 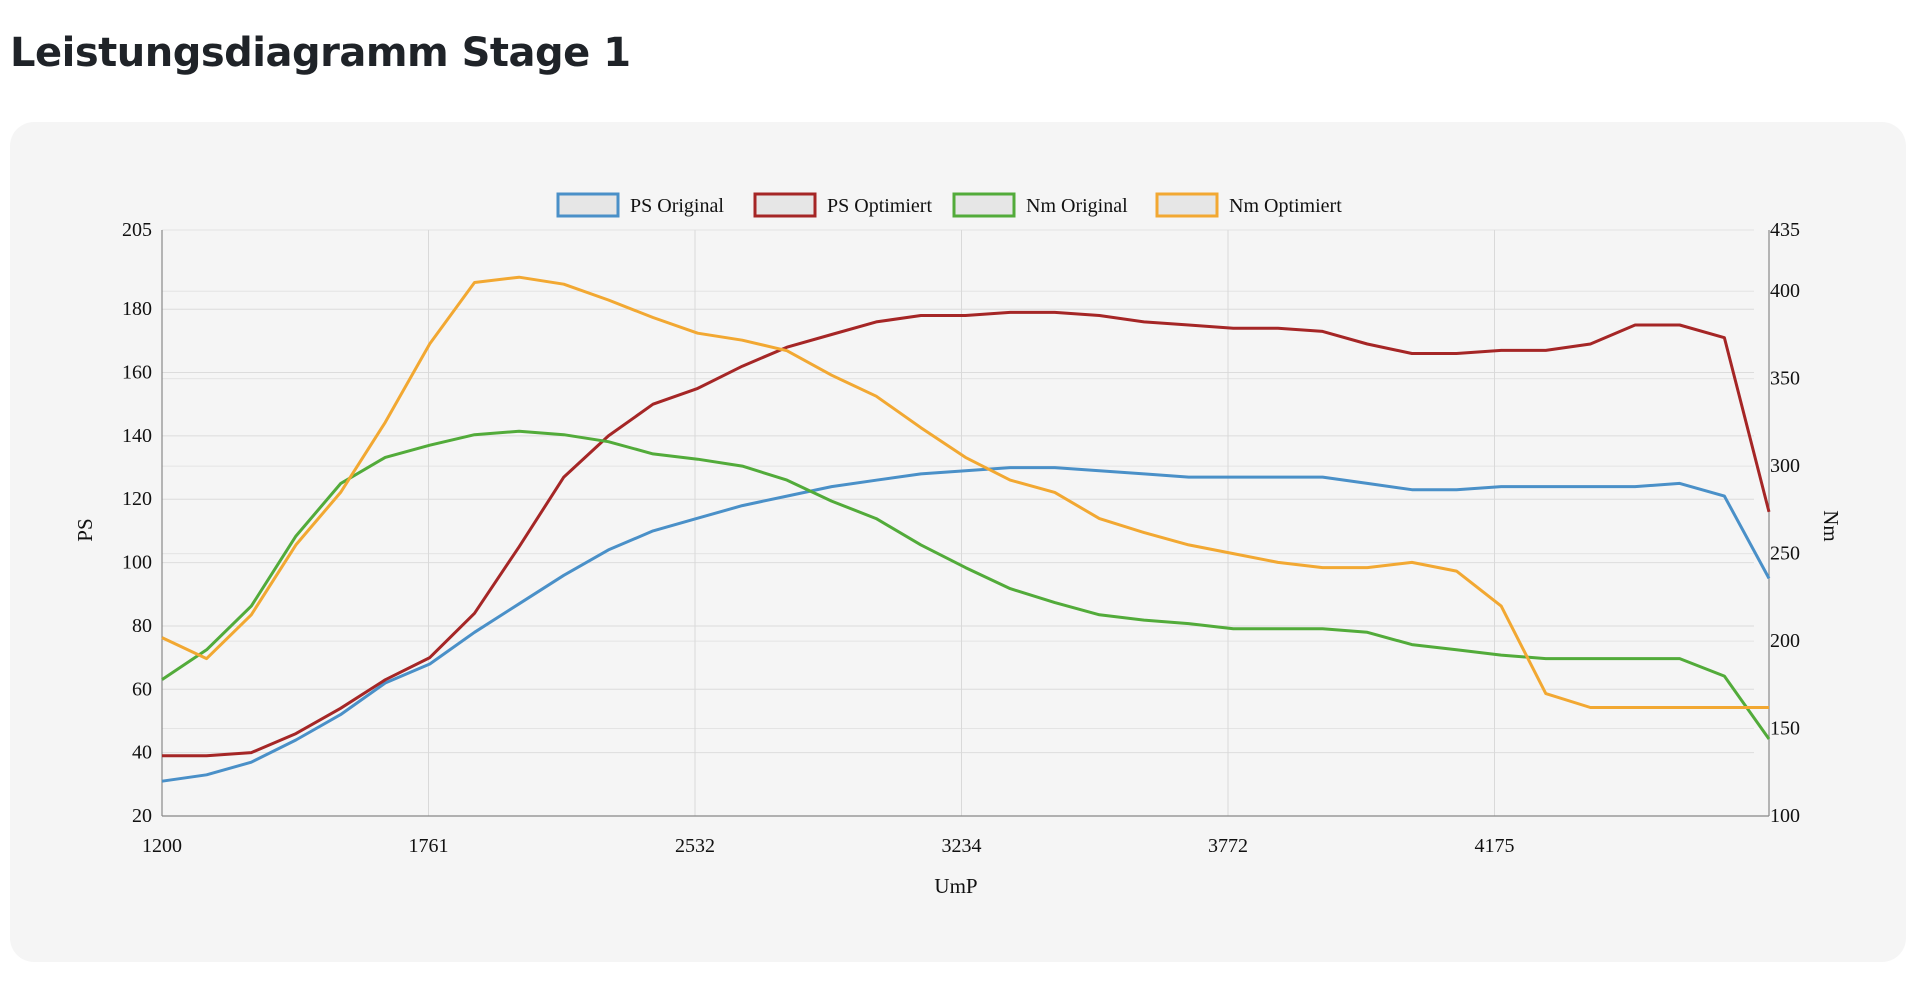 I want to click on left-tick-label: 140, so click(x=137, y=436).